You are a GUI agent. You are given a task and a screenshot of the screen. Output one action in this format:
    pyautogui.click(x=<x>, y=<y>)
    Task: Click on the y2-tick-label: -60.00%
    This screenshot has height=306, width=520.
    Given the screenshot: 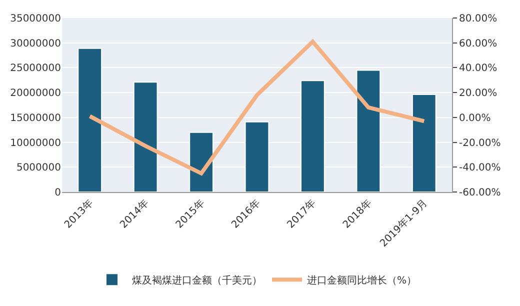 What is the action you would take?
    pyautogui.click(x=480, y=193)
    